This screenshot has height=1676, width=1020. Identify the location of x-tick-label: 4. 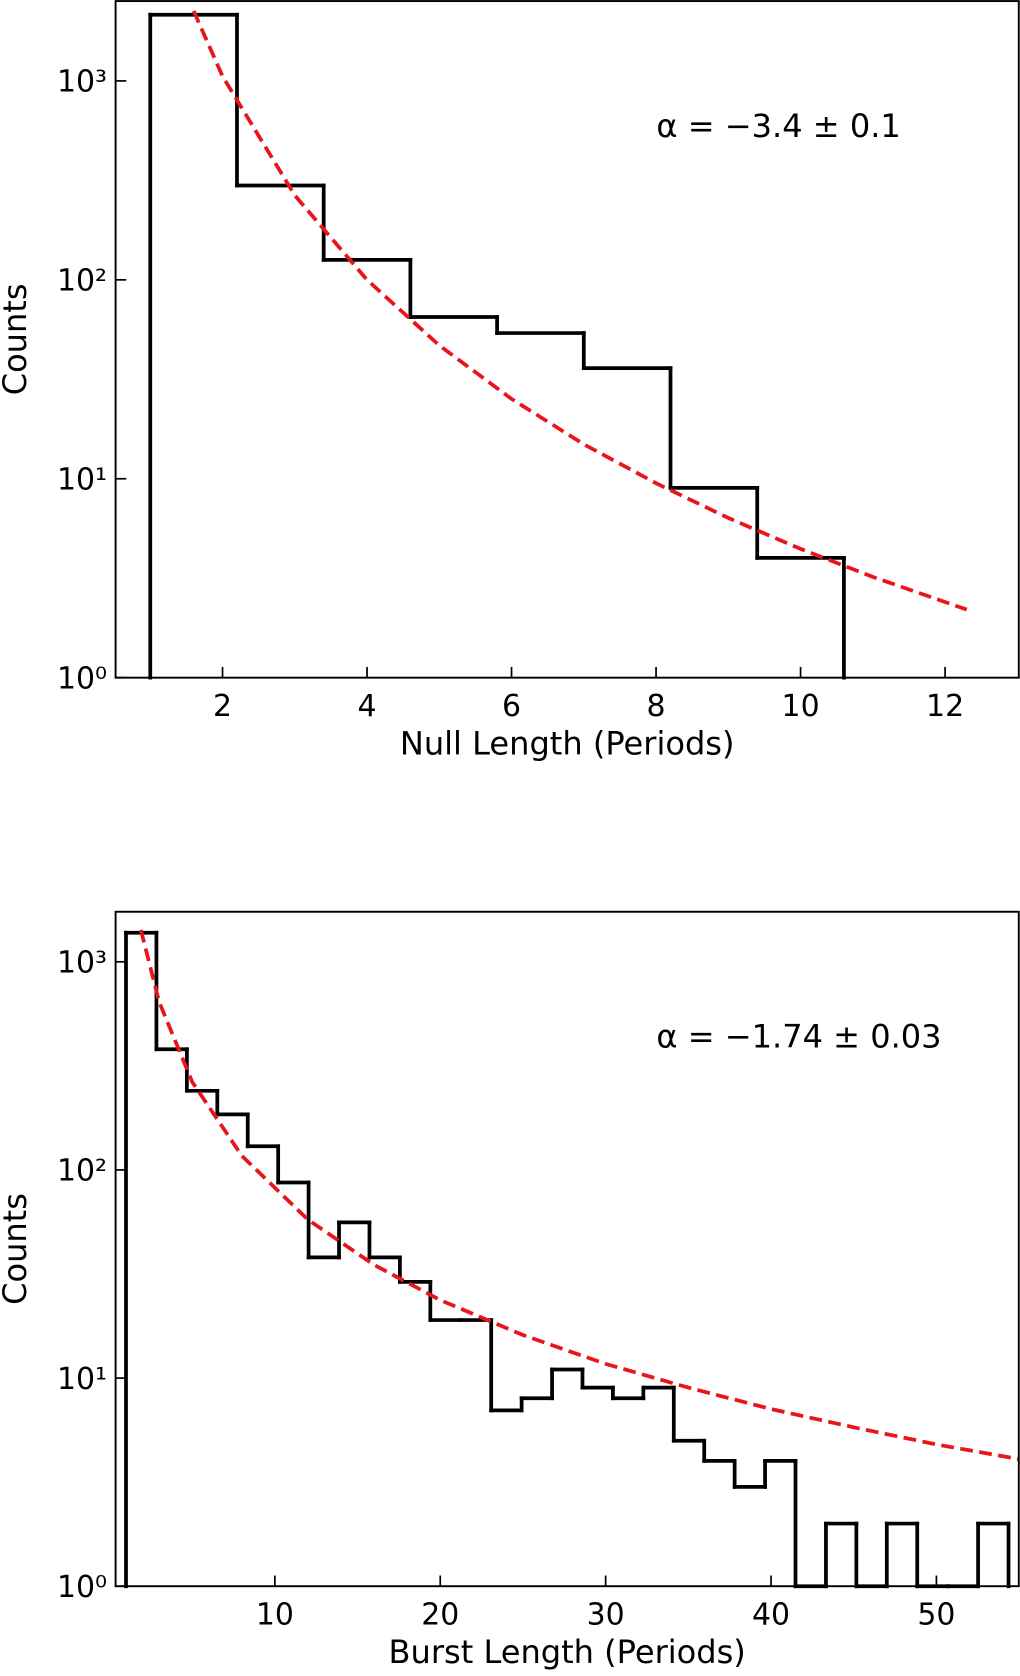
(367, 706).